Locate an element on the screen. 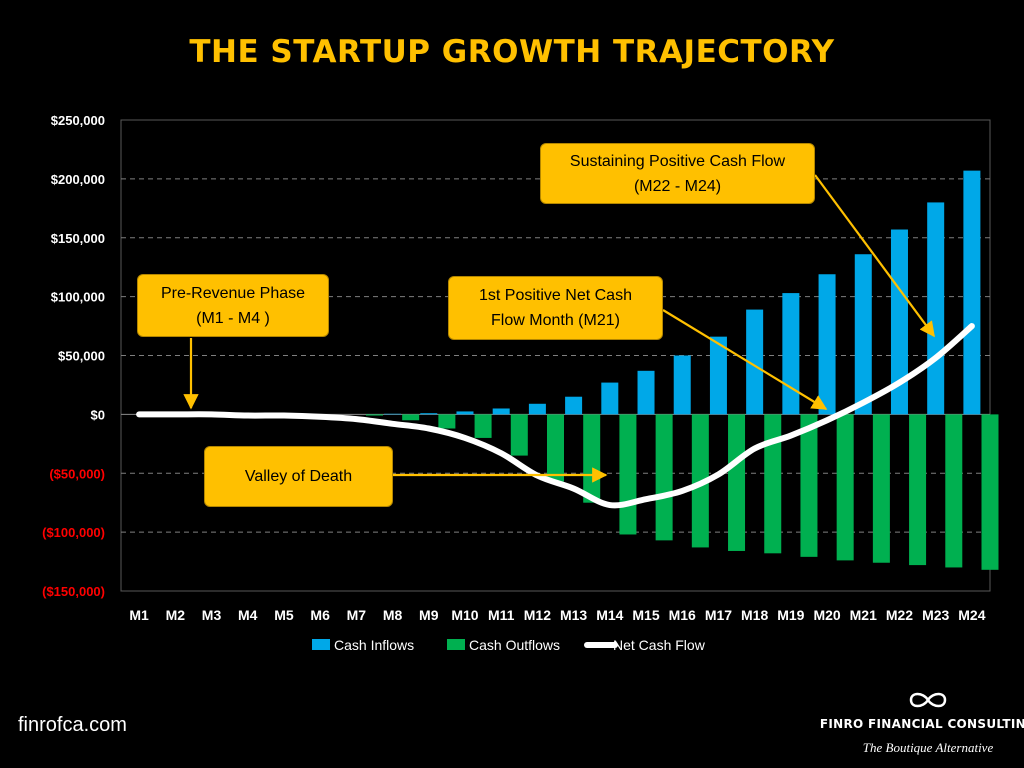 Image resolution: width=1024 pixels, height=768 pixels. y-tick-label: $150,000 is located at coordinates (78, 238).